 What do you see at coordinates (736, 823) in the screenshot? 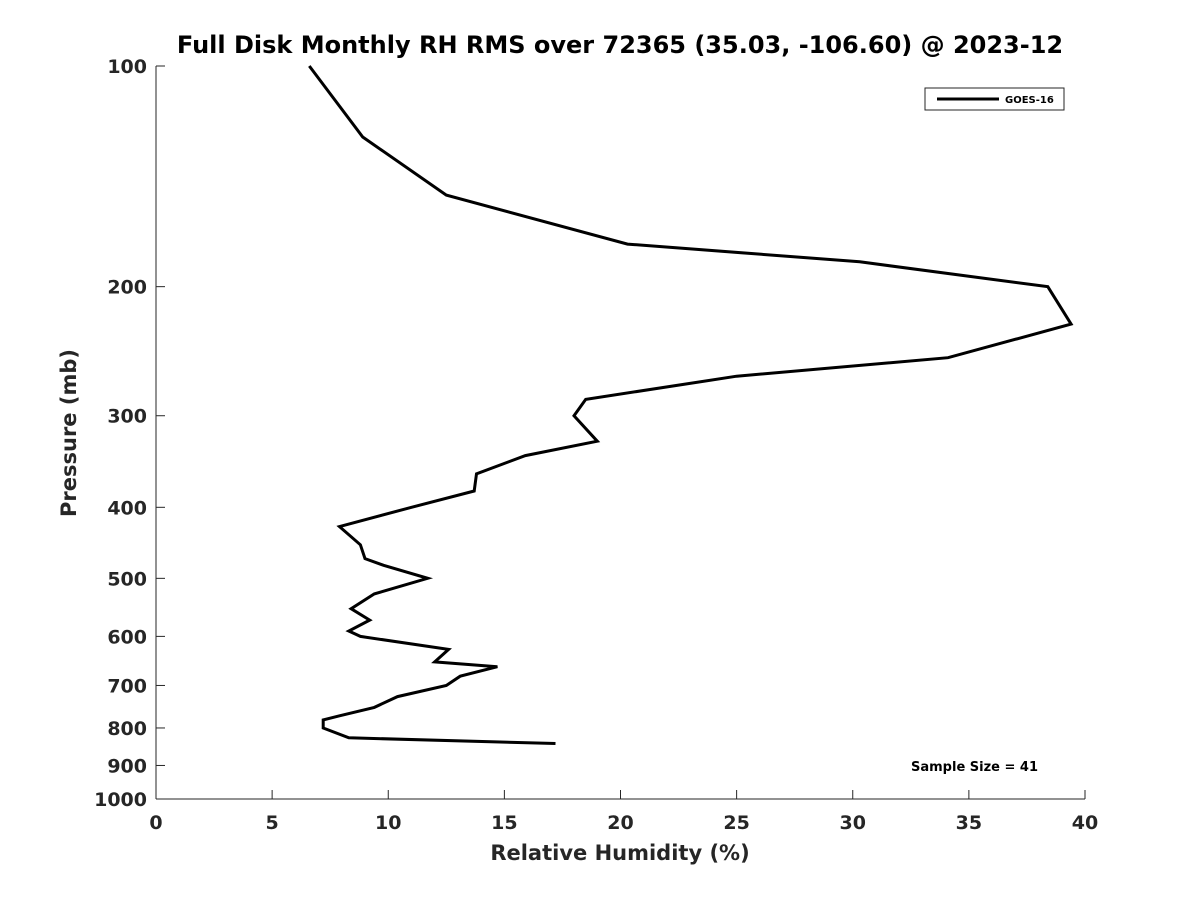
I see `x-tick-label: 25` at bounding box center [736, 823].